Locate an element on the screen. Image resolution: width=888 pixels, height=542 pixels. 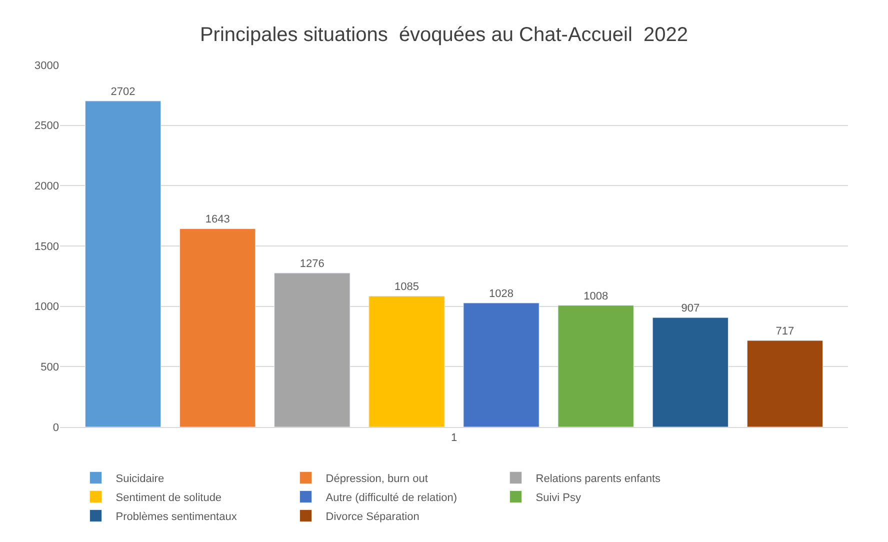
legend-label: Divorce Séparation is located at coordinates (373, 516).